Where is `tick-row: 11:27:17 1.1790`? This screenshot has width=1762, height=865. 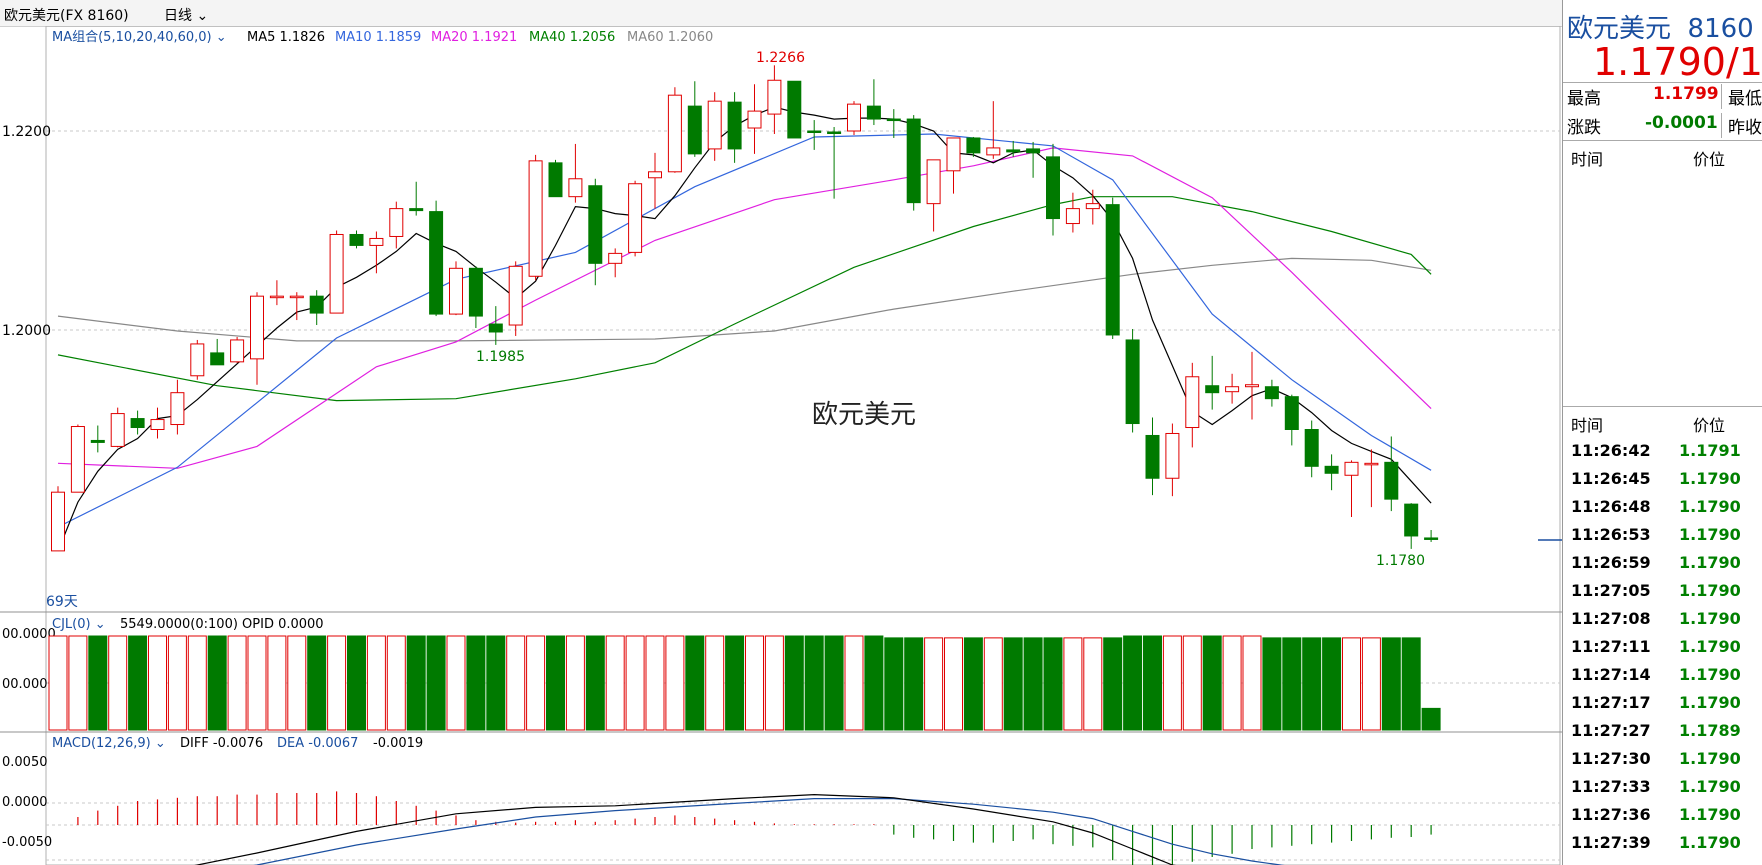
tick-row: 11:27:17 1.1790 is located at coordinates (1662, 703).